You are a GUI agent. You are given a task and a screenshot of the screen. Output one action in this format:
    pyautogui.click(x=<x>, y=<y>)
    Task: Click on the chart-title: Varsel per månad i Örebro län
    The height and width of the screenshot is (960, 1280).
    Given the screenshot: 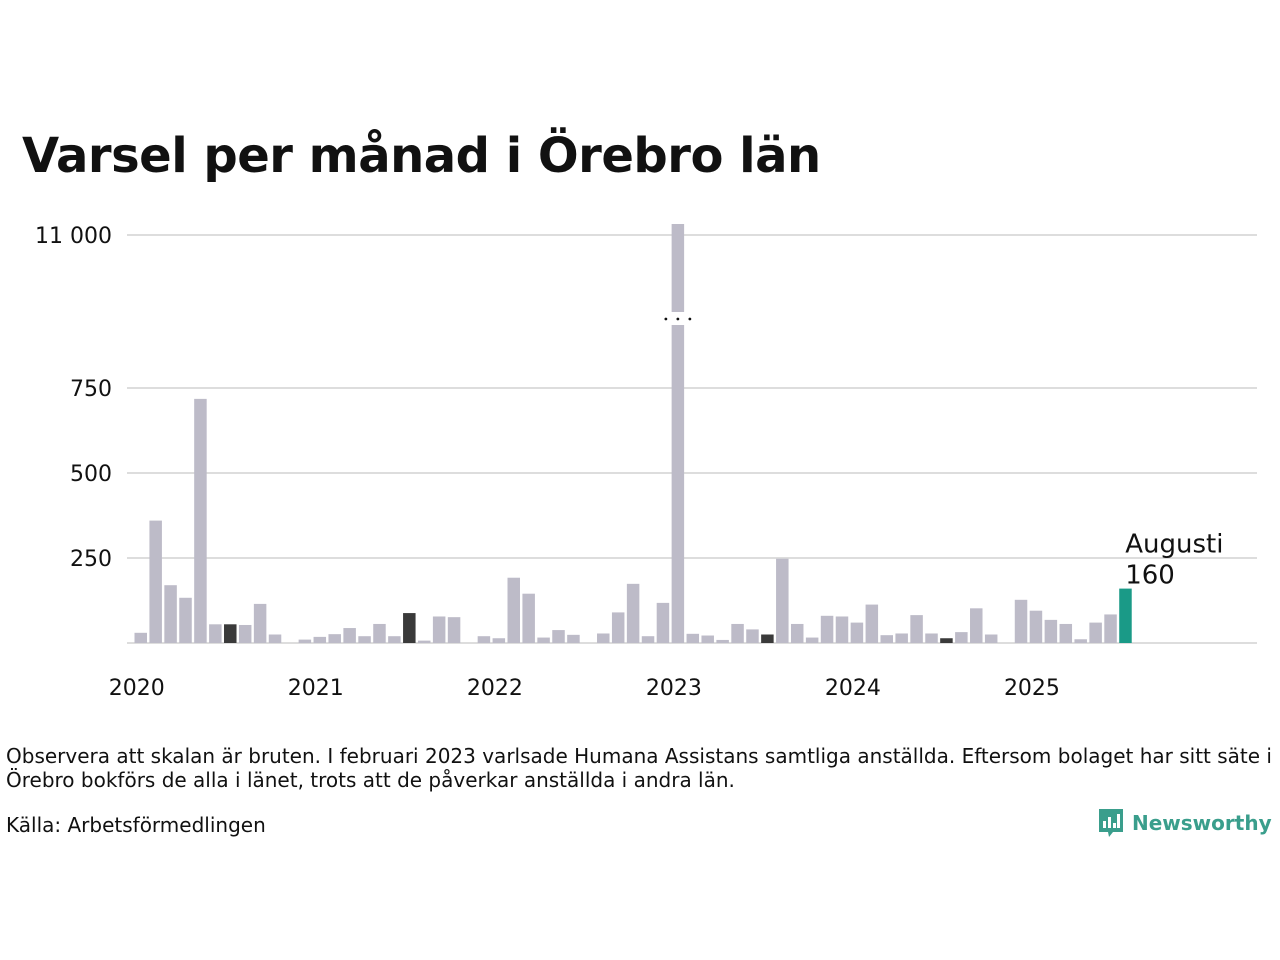 What is the action you would take?
    pyautogui.click(x=421, y=156)
    